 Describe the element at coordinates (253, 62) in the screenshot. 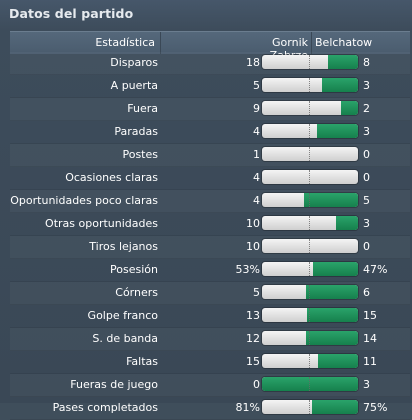

I see `home-value: 18` at that location.